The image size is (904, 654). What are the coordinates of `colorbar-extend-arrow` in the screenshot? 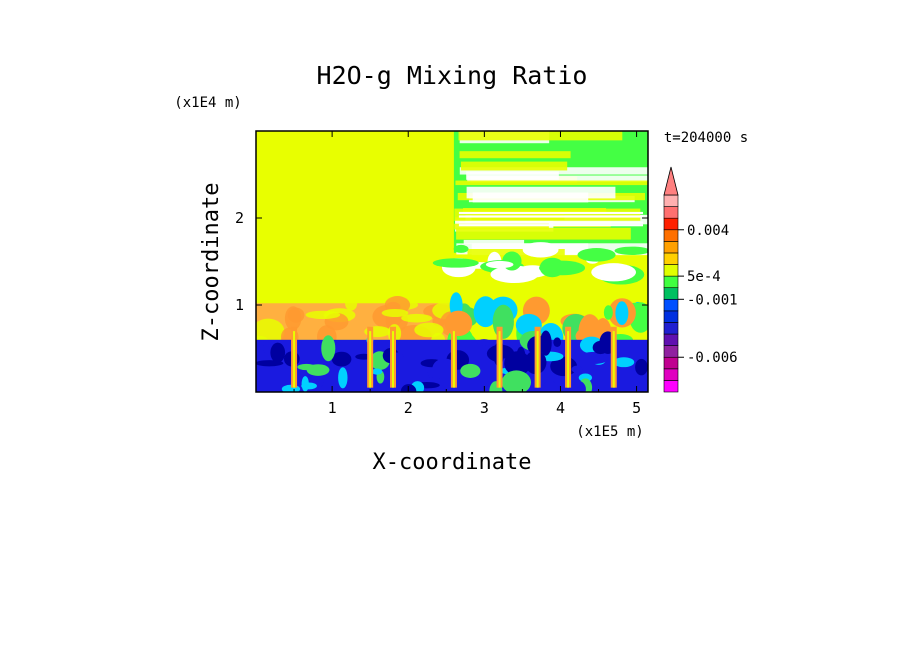 It's located at (671, 181).